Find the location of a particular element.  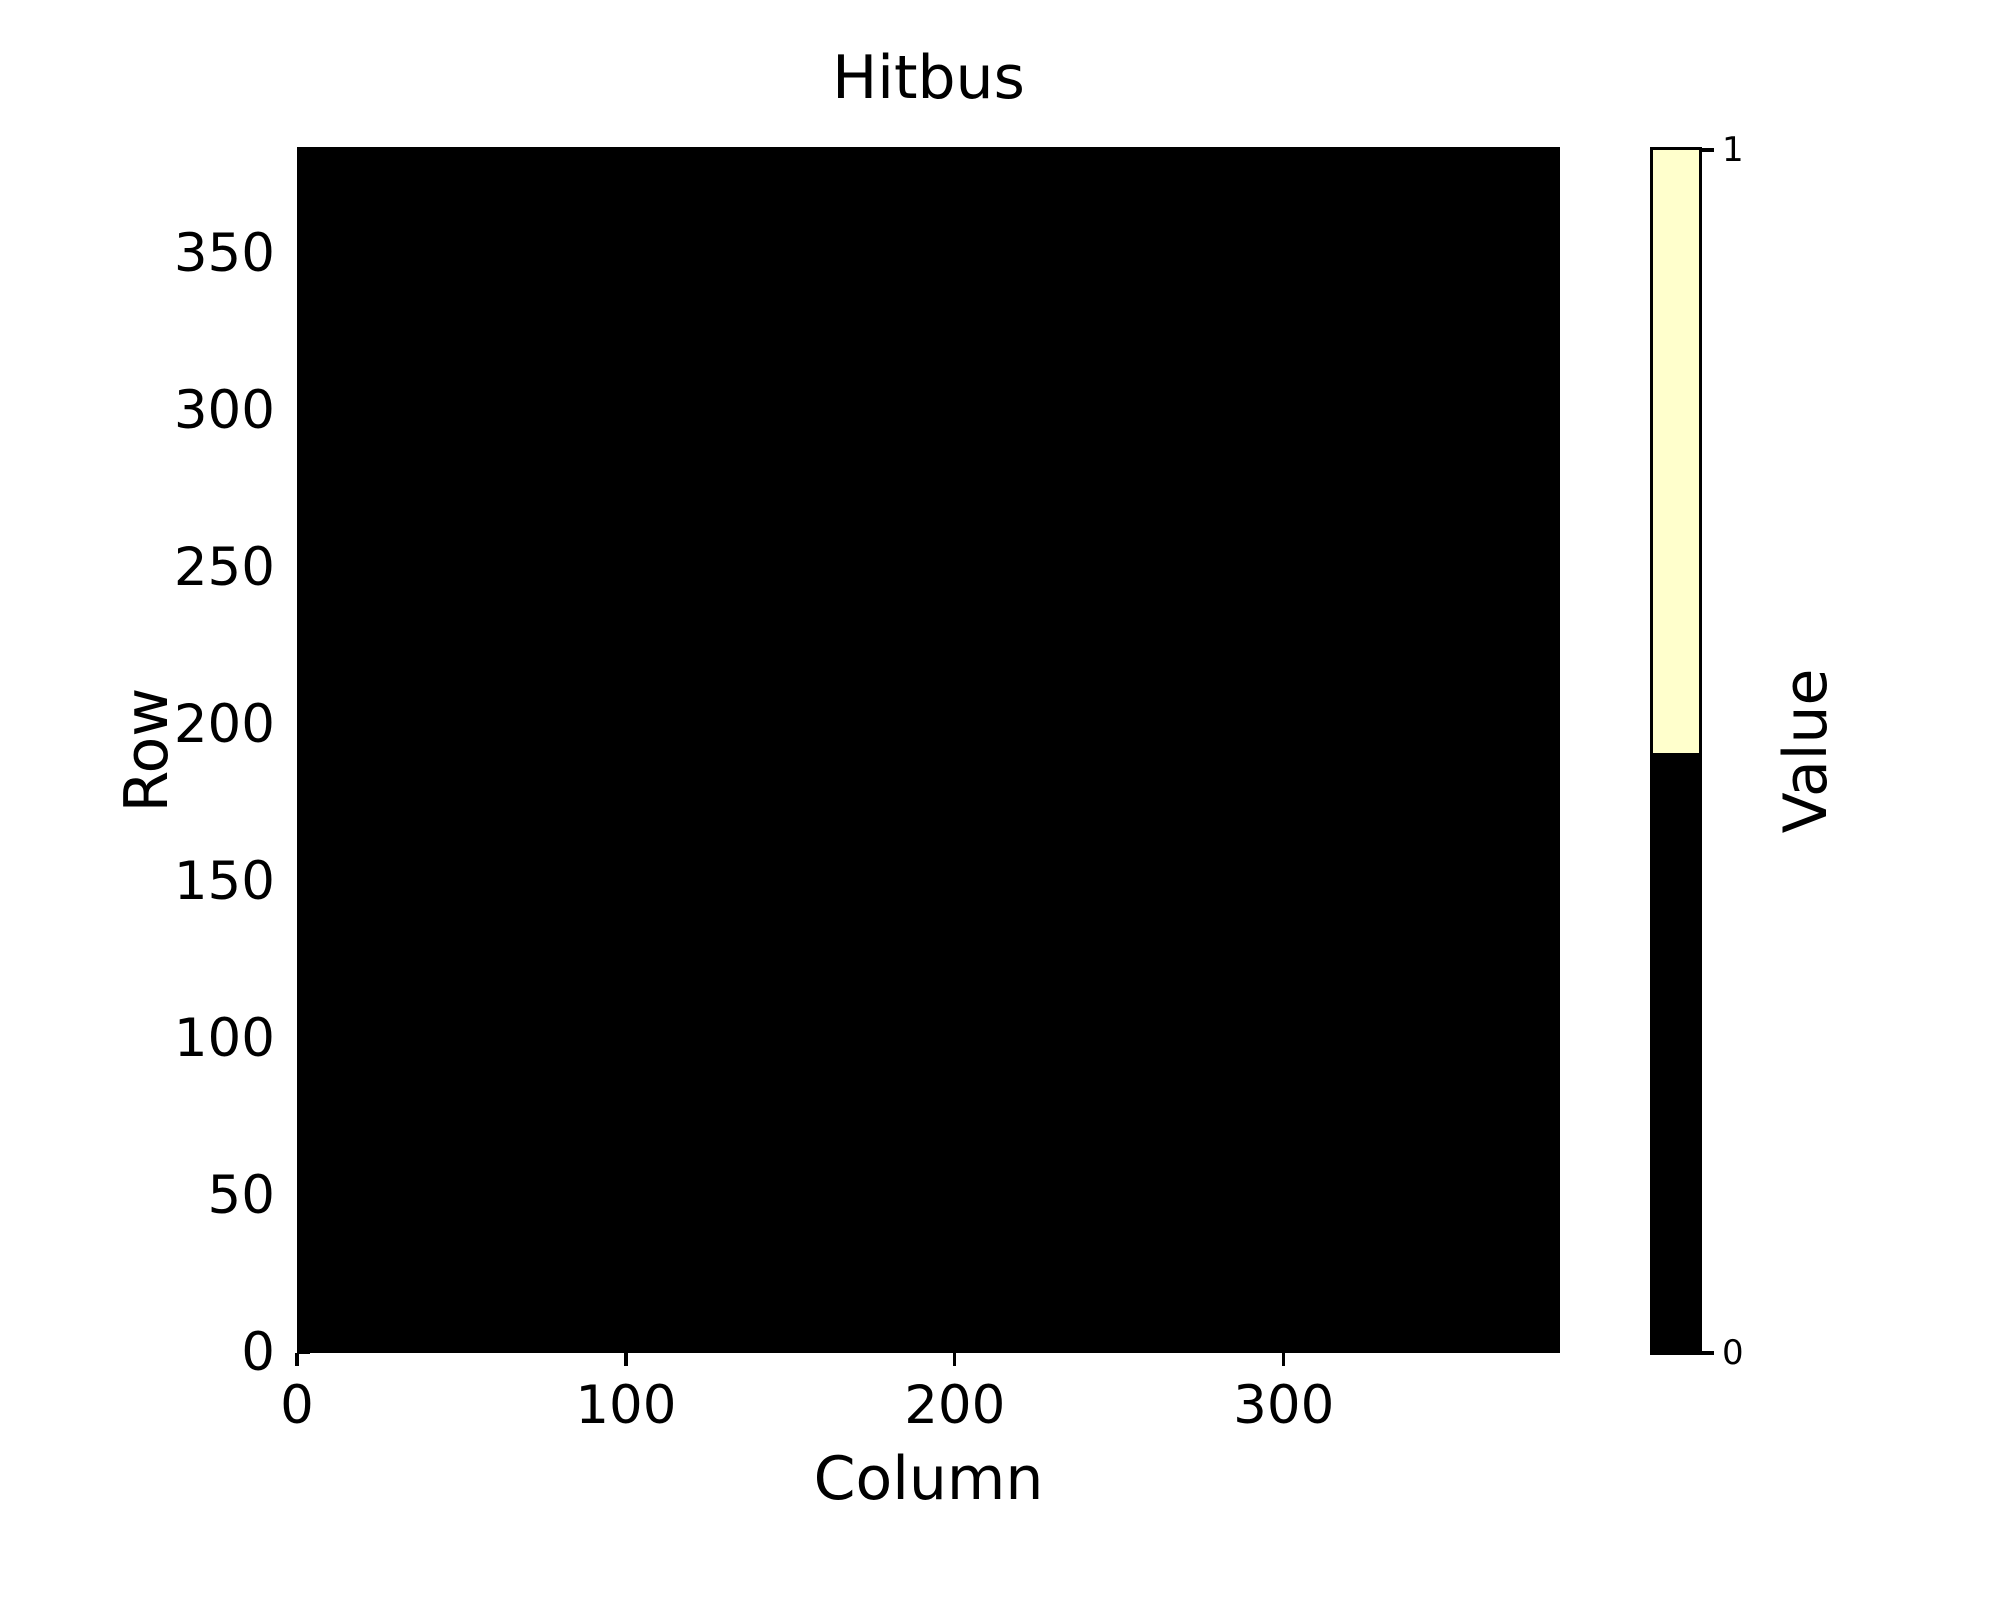

y-tick-label: 200 is located at coordinates (224, 724).